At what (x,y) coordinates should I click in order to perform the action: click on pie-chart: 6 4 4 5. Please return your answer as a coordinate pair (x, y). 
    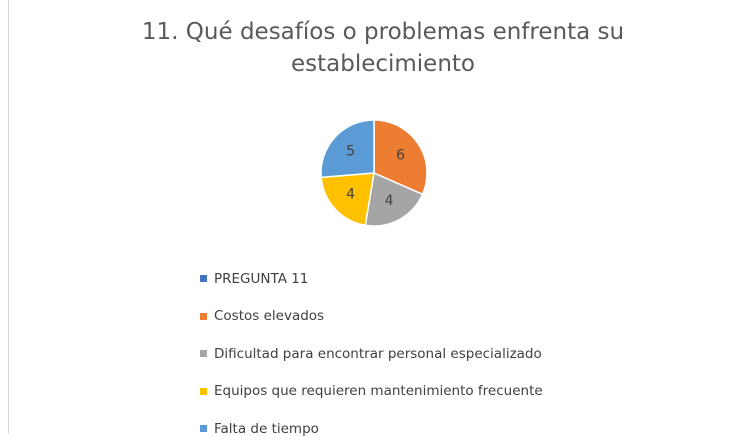
    Looking at the image, I should click on (374, 173).